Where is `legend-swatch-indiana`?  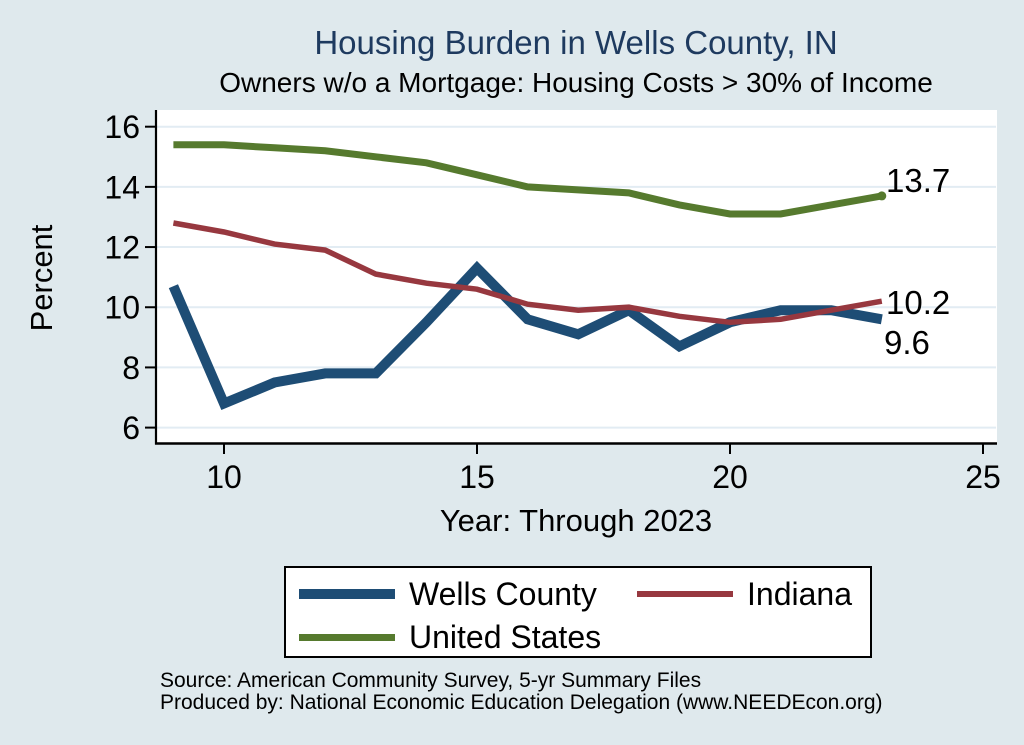 legend-swatch-indiana is located at coordinates (685, 594).